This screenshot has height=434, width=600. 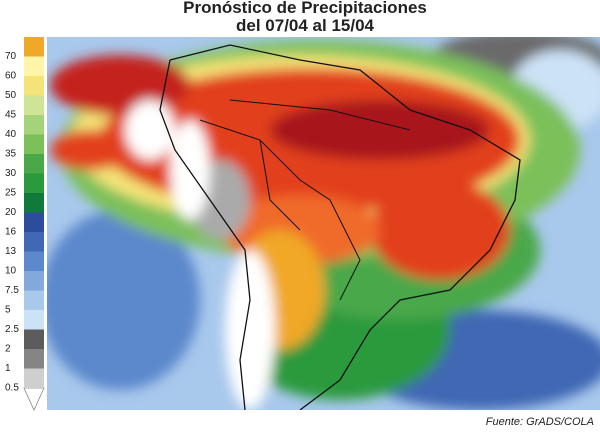 What do you see at coordinates (11, 56) in the screenshot?
I see `legend-label: 70` at bounding box center [11, 56].